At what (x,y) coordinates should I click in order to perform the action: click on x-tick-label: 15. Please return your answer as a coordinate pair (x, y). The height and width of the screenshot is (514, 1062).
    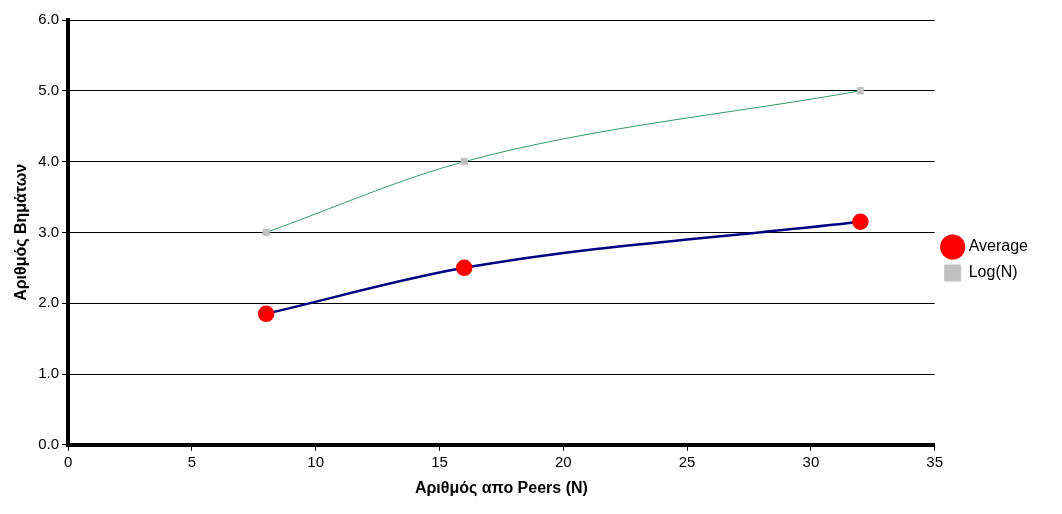
    Looking at the image, I should click on (439, 461).